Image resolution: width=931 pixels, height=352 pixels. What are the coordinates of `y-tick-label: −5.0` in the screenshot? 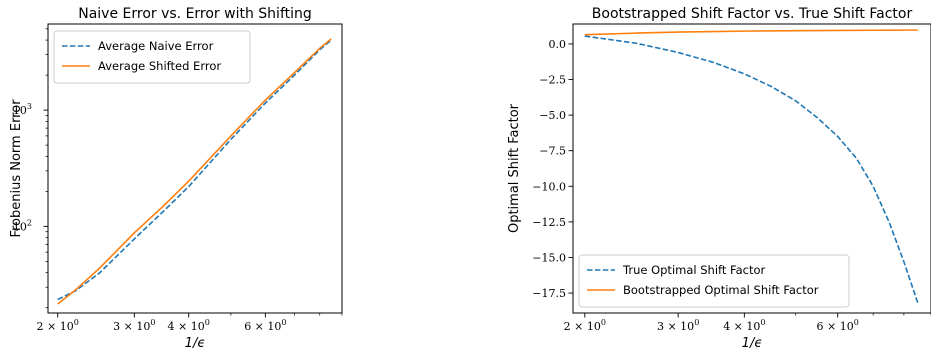 It's located at (552, 115).